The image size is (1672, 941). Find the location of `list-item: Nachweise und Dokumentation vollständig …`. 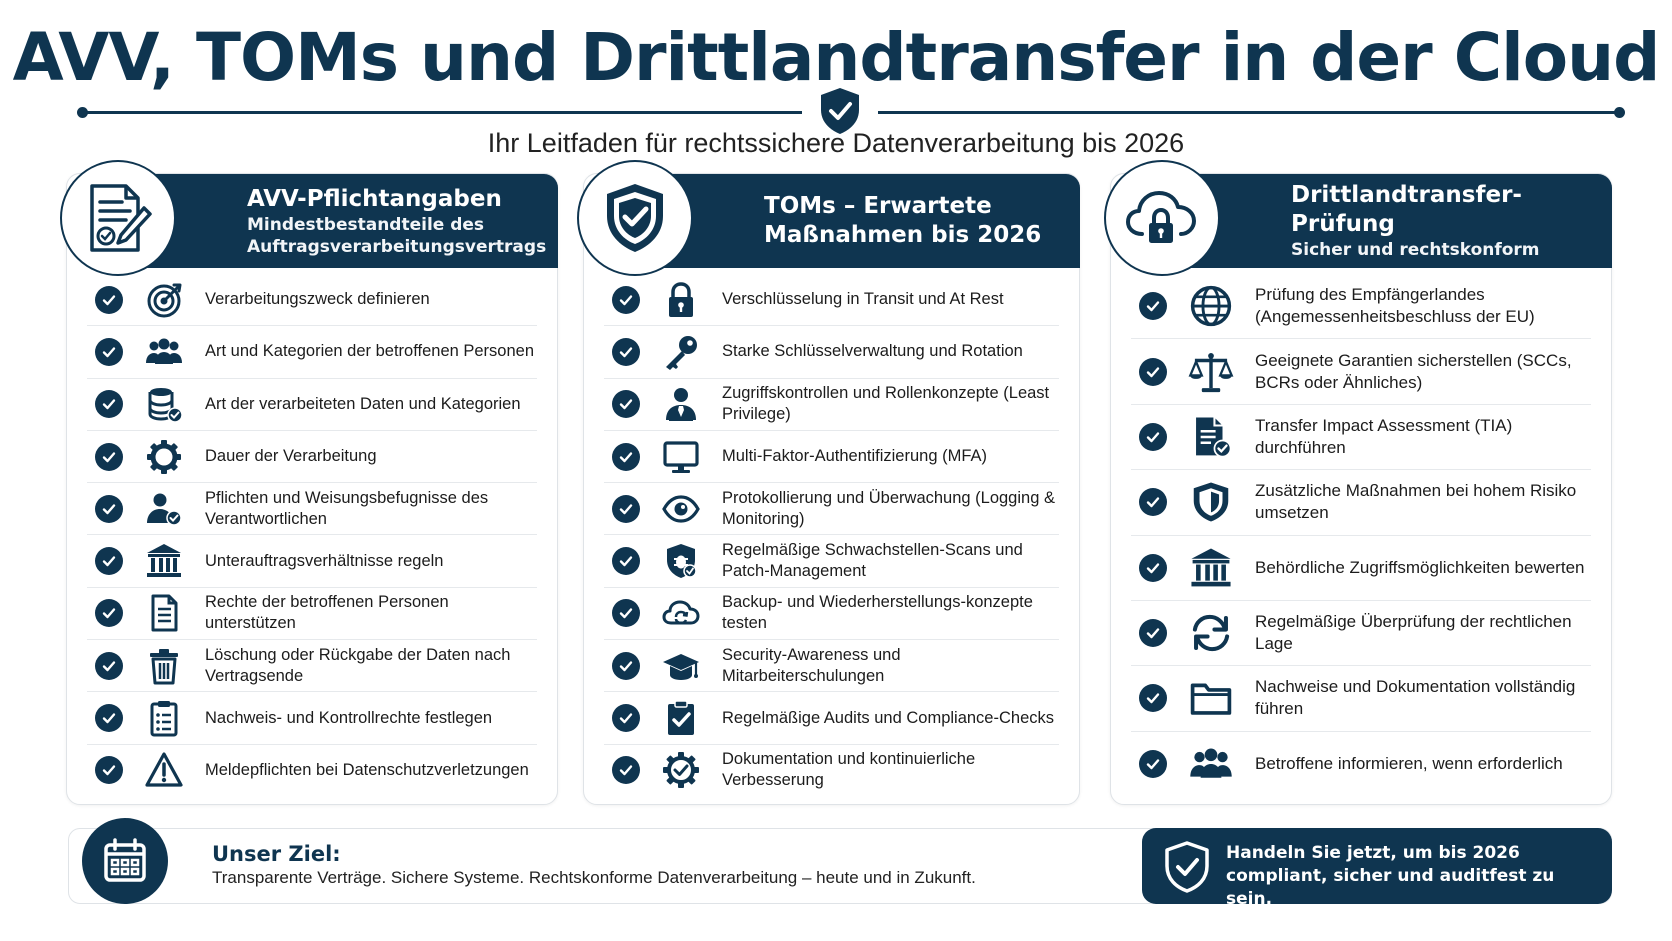

list-item: Nachweise und Dokumentation vollständig … is located at coordinates (1361, 699).